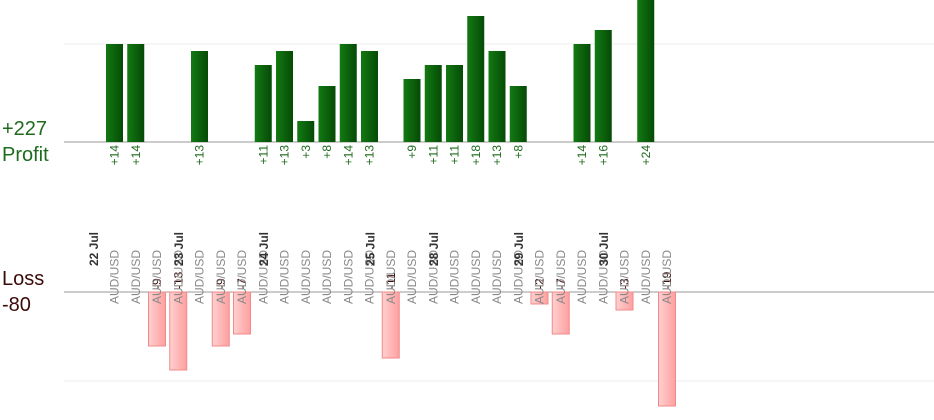 The width and height of the screenshot is (934, 420). Describe the element at coordinates (540, 283) in the screenshot. I see `loss-value-label: -2` at that location.